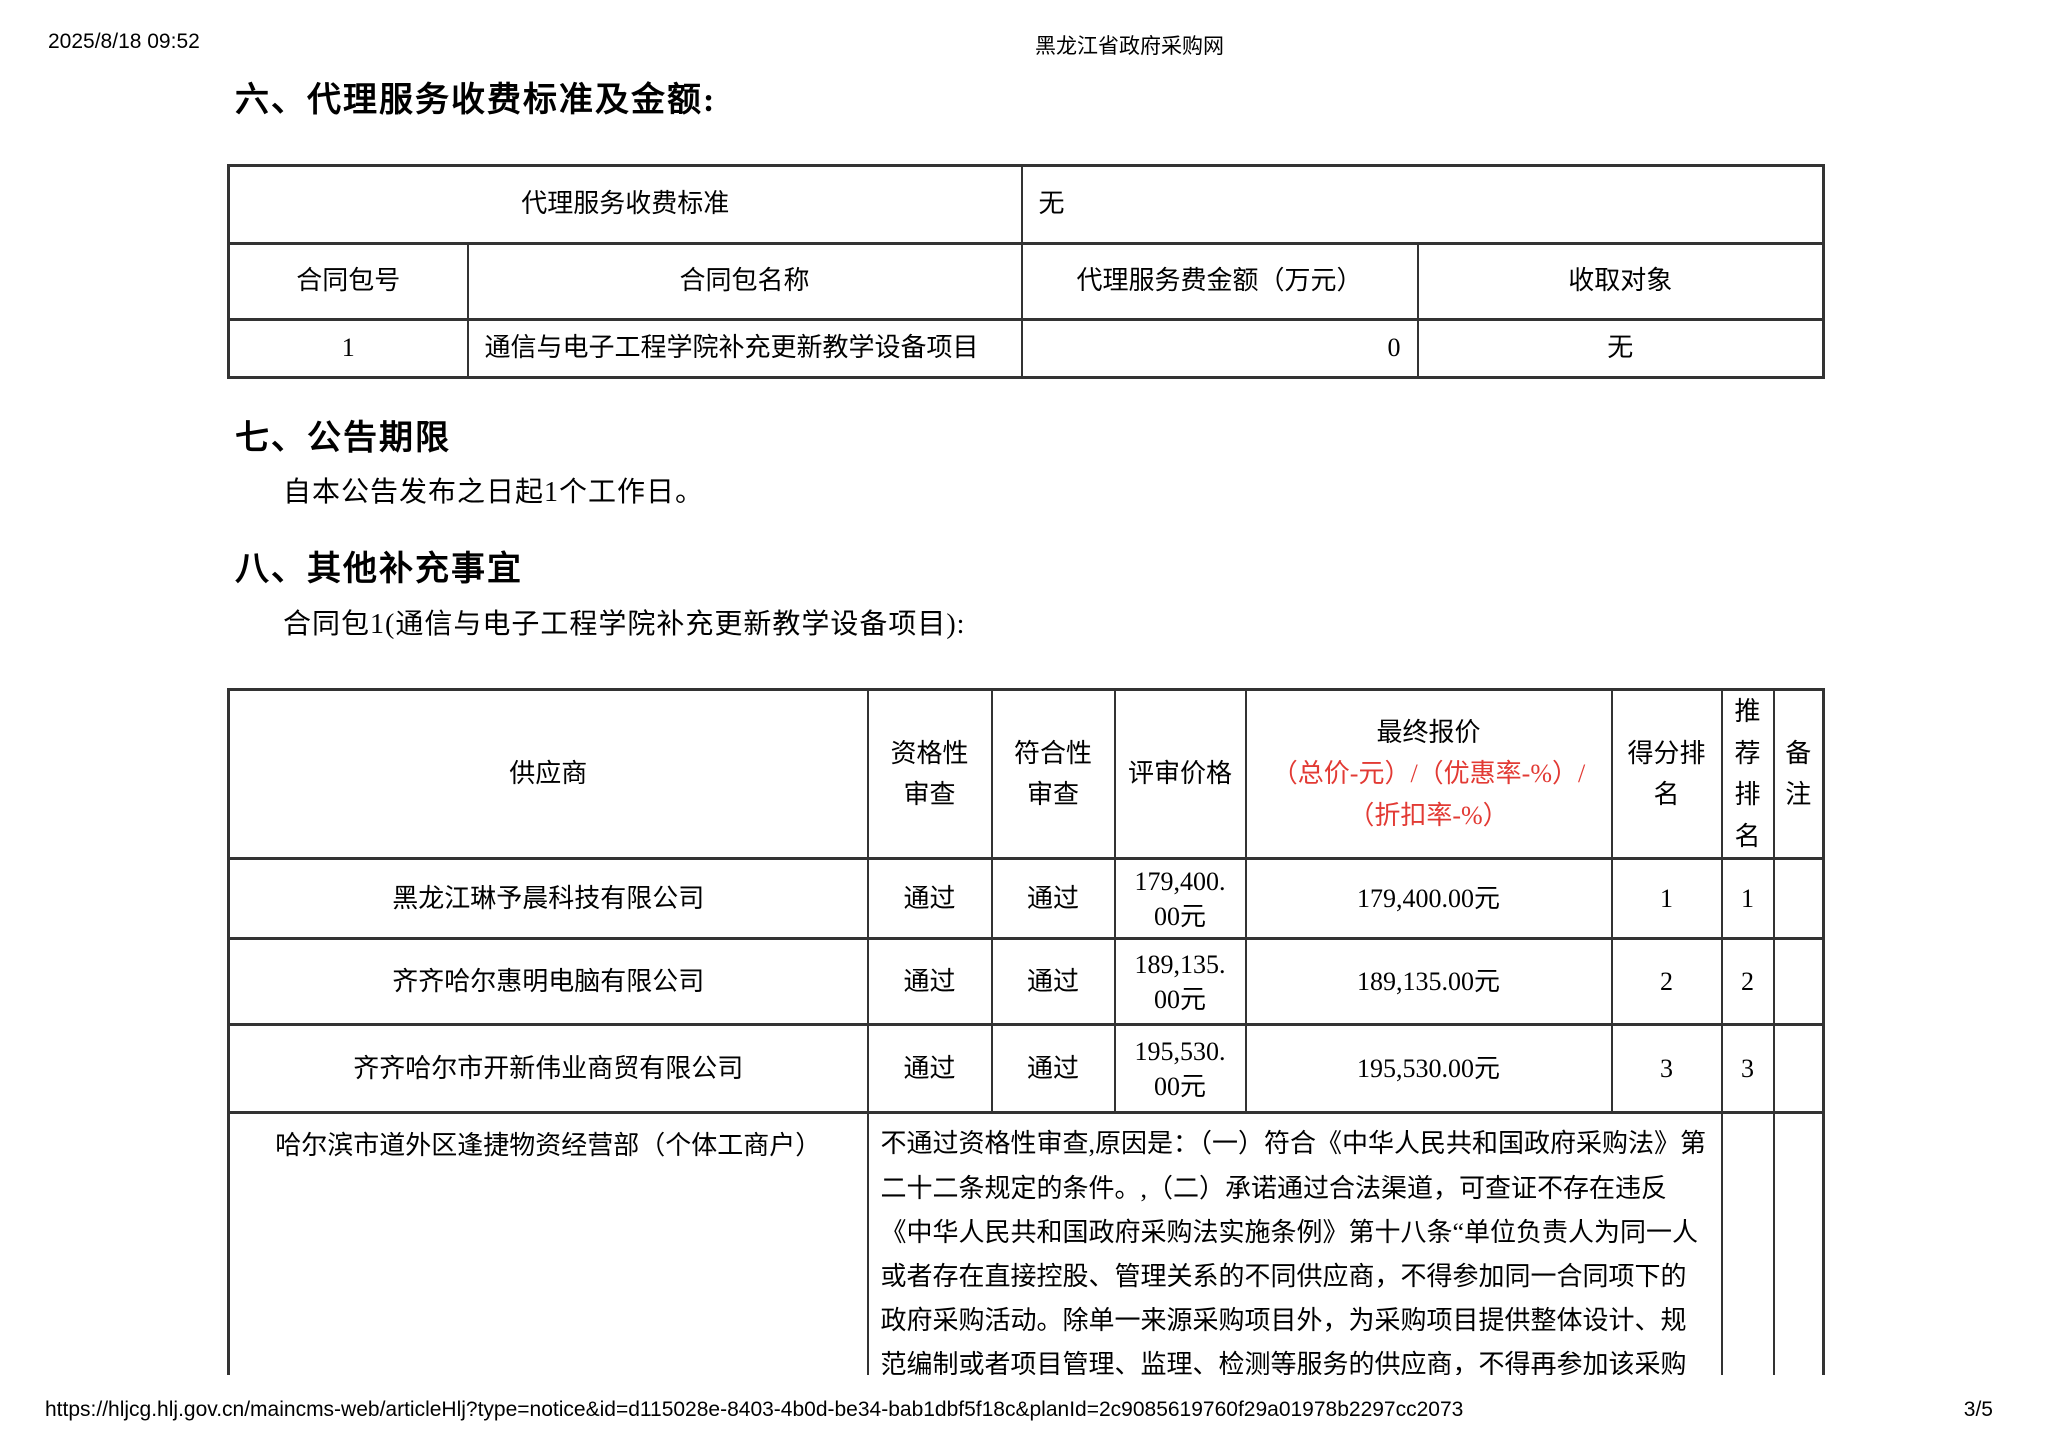 The image size is (2048, 1447). What do you see at coordinates (548, 1069) in the screenshot?
I see `supplier-cell: 齐齐哈尔市开新伟业商贸有限公司` at bounding box center [548, 1069].